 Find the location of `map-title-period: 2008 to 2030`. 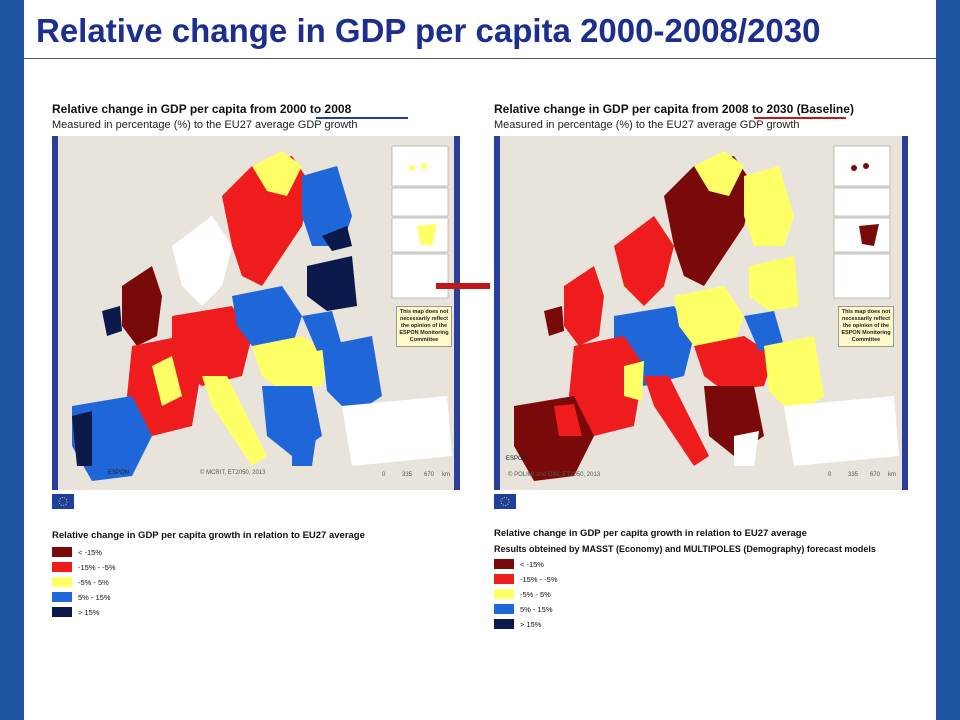

map-title-period: 2008 to 2030 is located at coordinates (757, 109).